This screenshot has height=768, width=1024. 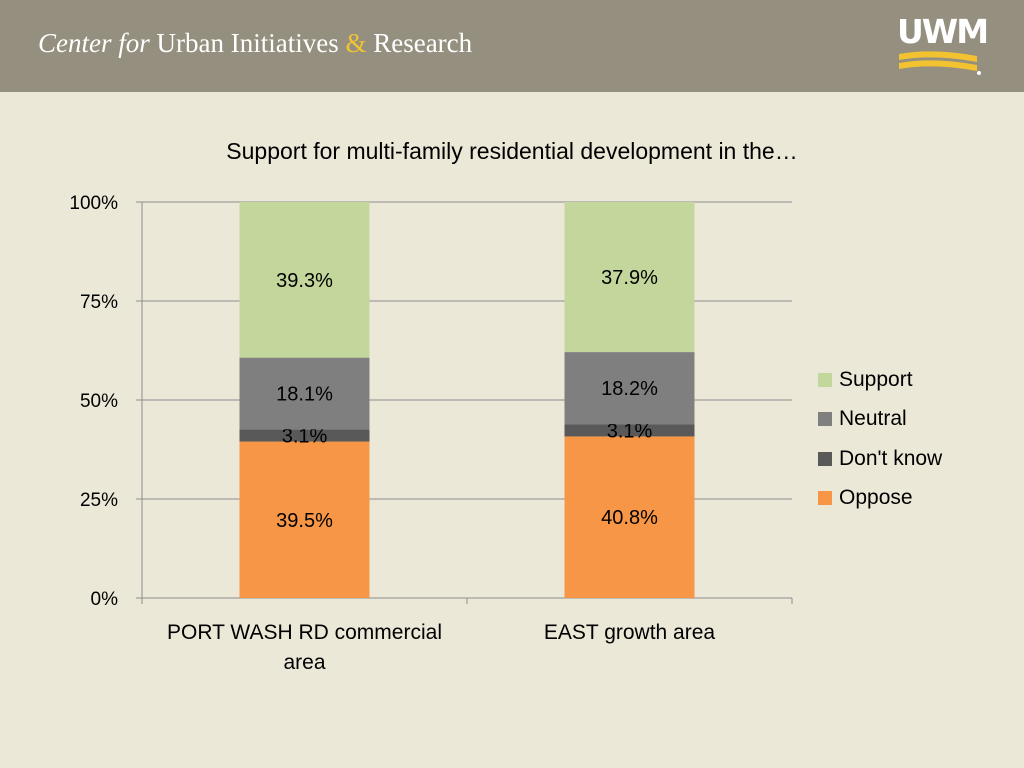 What do you see at coordinates (93, 203) in the screenshot?
I see `y-tick-label: 100%` at bounding box center [93, 203].